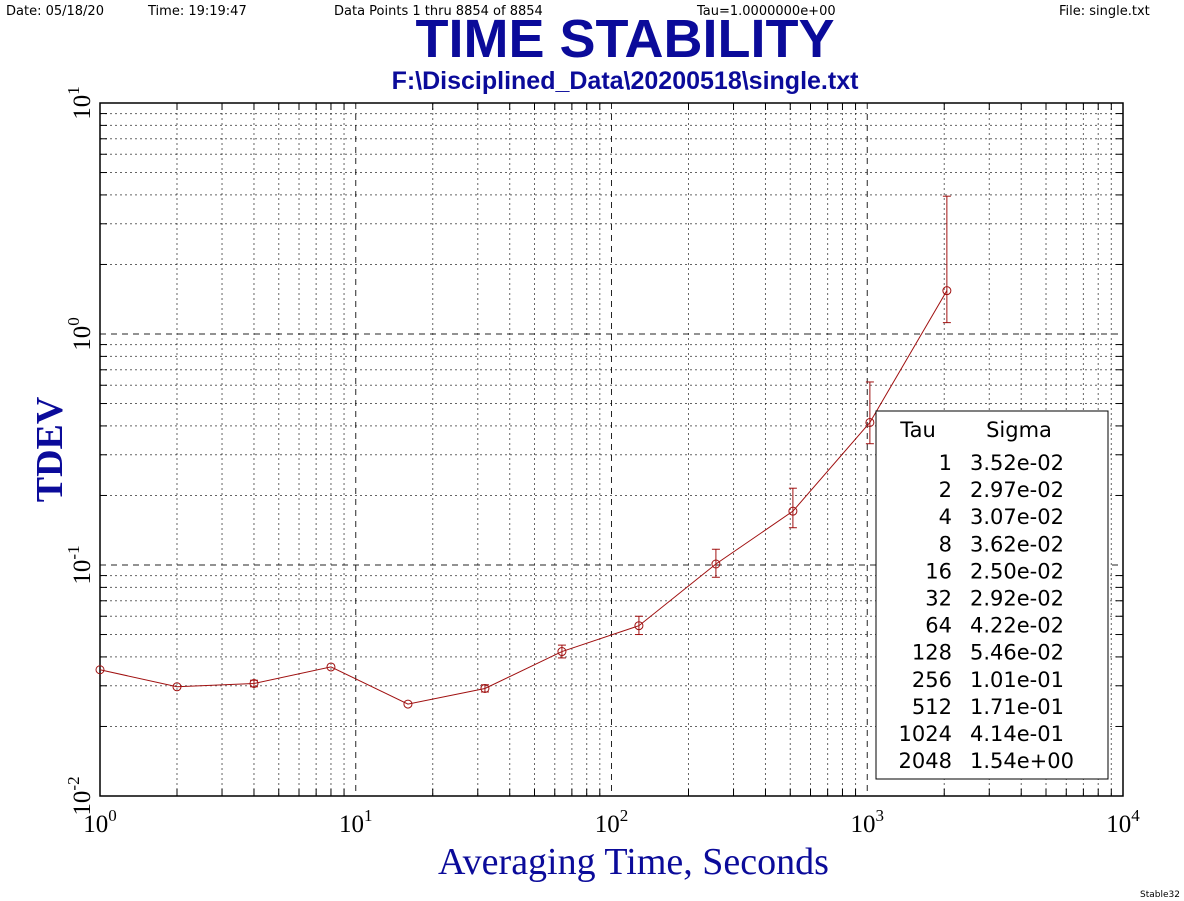 This screenshot has width=1184, height=901. I want to click on legend-tau-value: 8, so click(945, 544).